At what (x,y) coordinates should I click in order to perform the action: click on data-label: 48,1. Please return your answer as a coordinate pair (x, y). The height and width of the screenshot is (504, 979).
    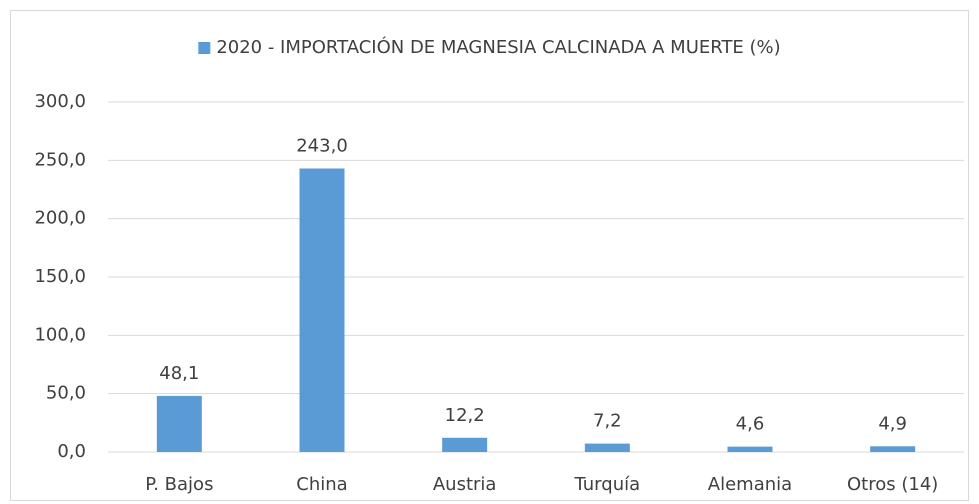
    Looking at the image, I should click on (179, 373).